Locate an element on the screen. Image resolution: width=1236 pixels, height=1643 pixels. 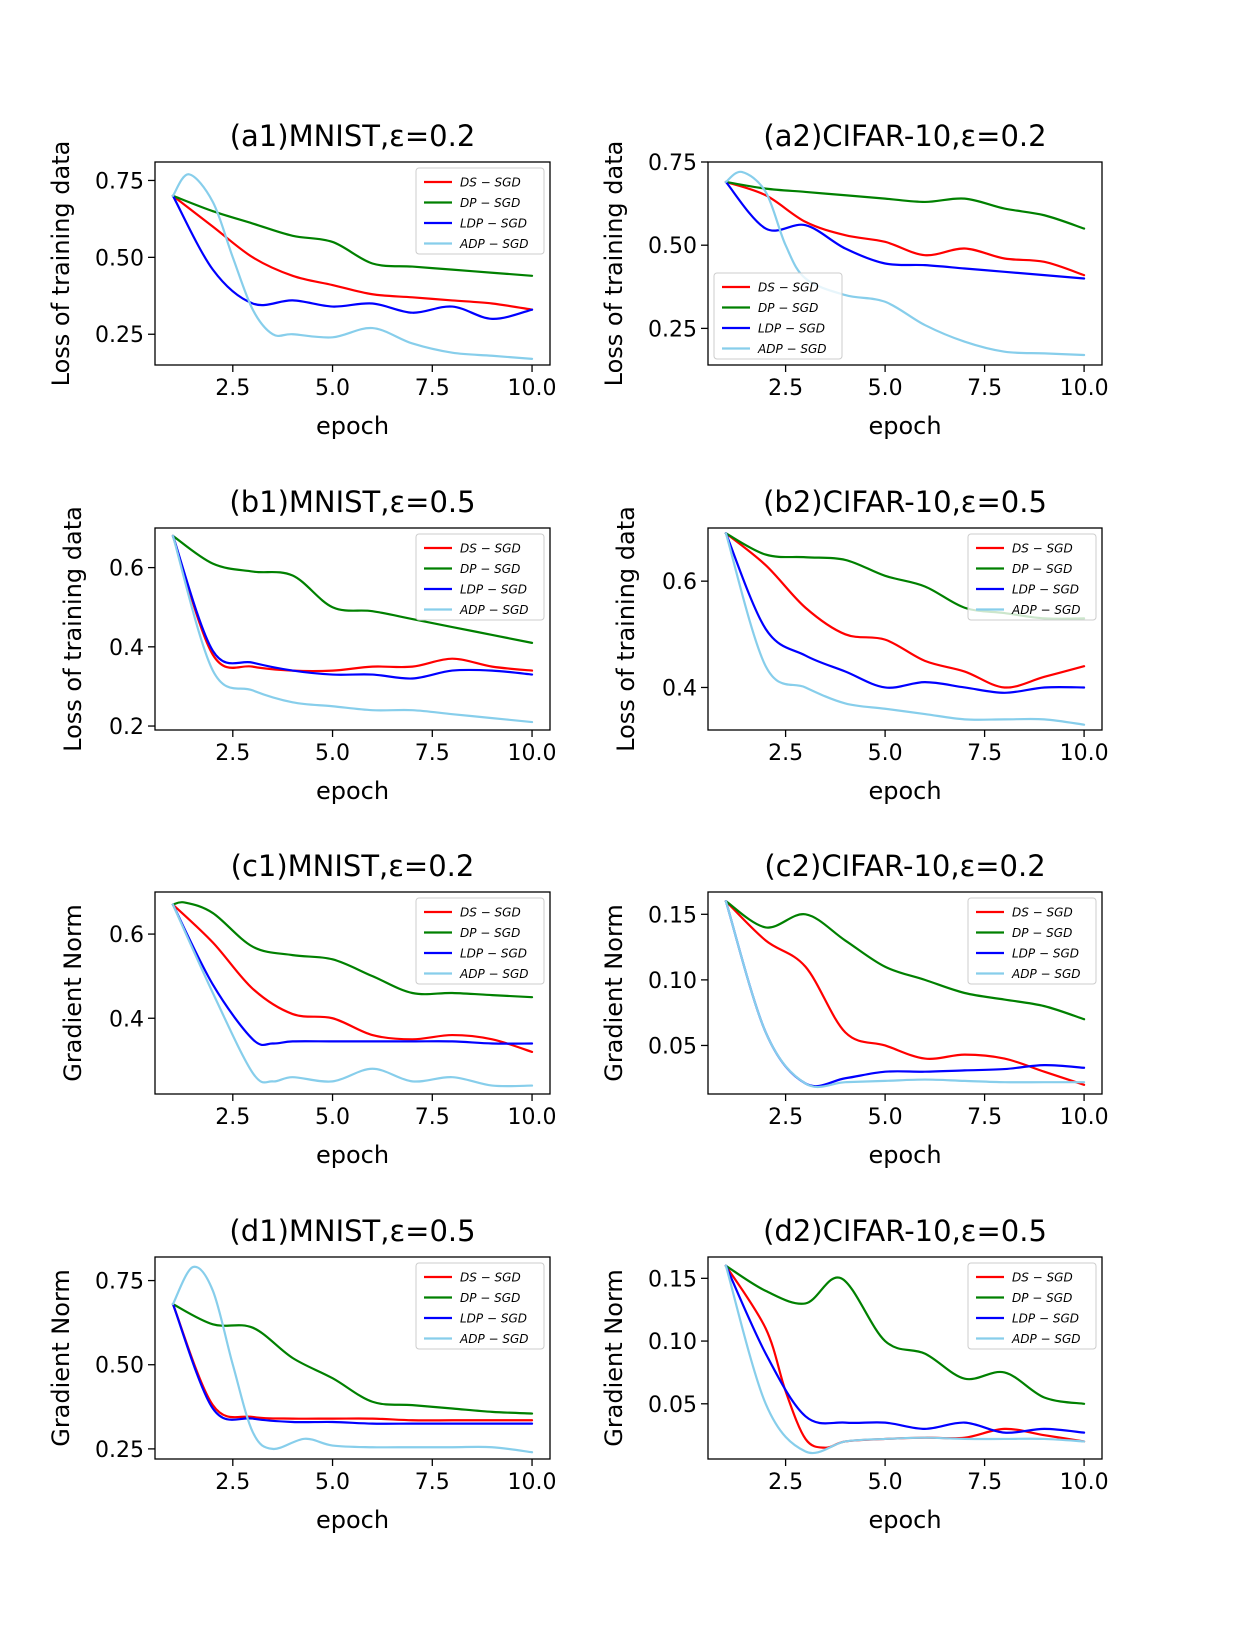
y-tick-label: 0.10 is located at coordinates (672, 981).